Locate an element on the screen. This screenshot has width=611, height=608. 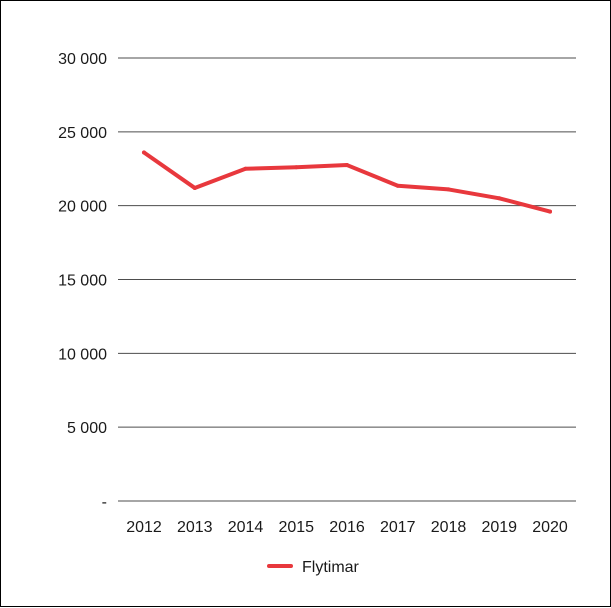
y-tick-label: 25 000 is located at coordinates (82, 133).